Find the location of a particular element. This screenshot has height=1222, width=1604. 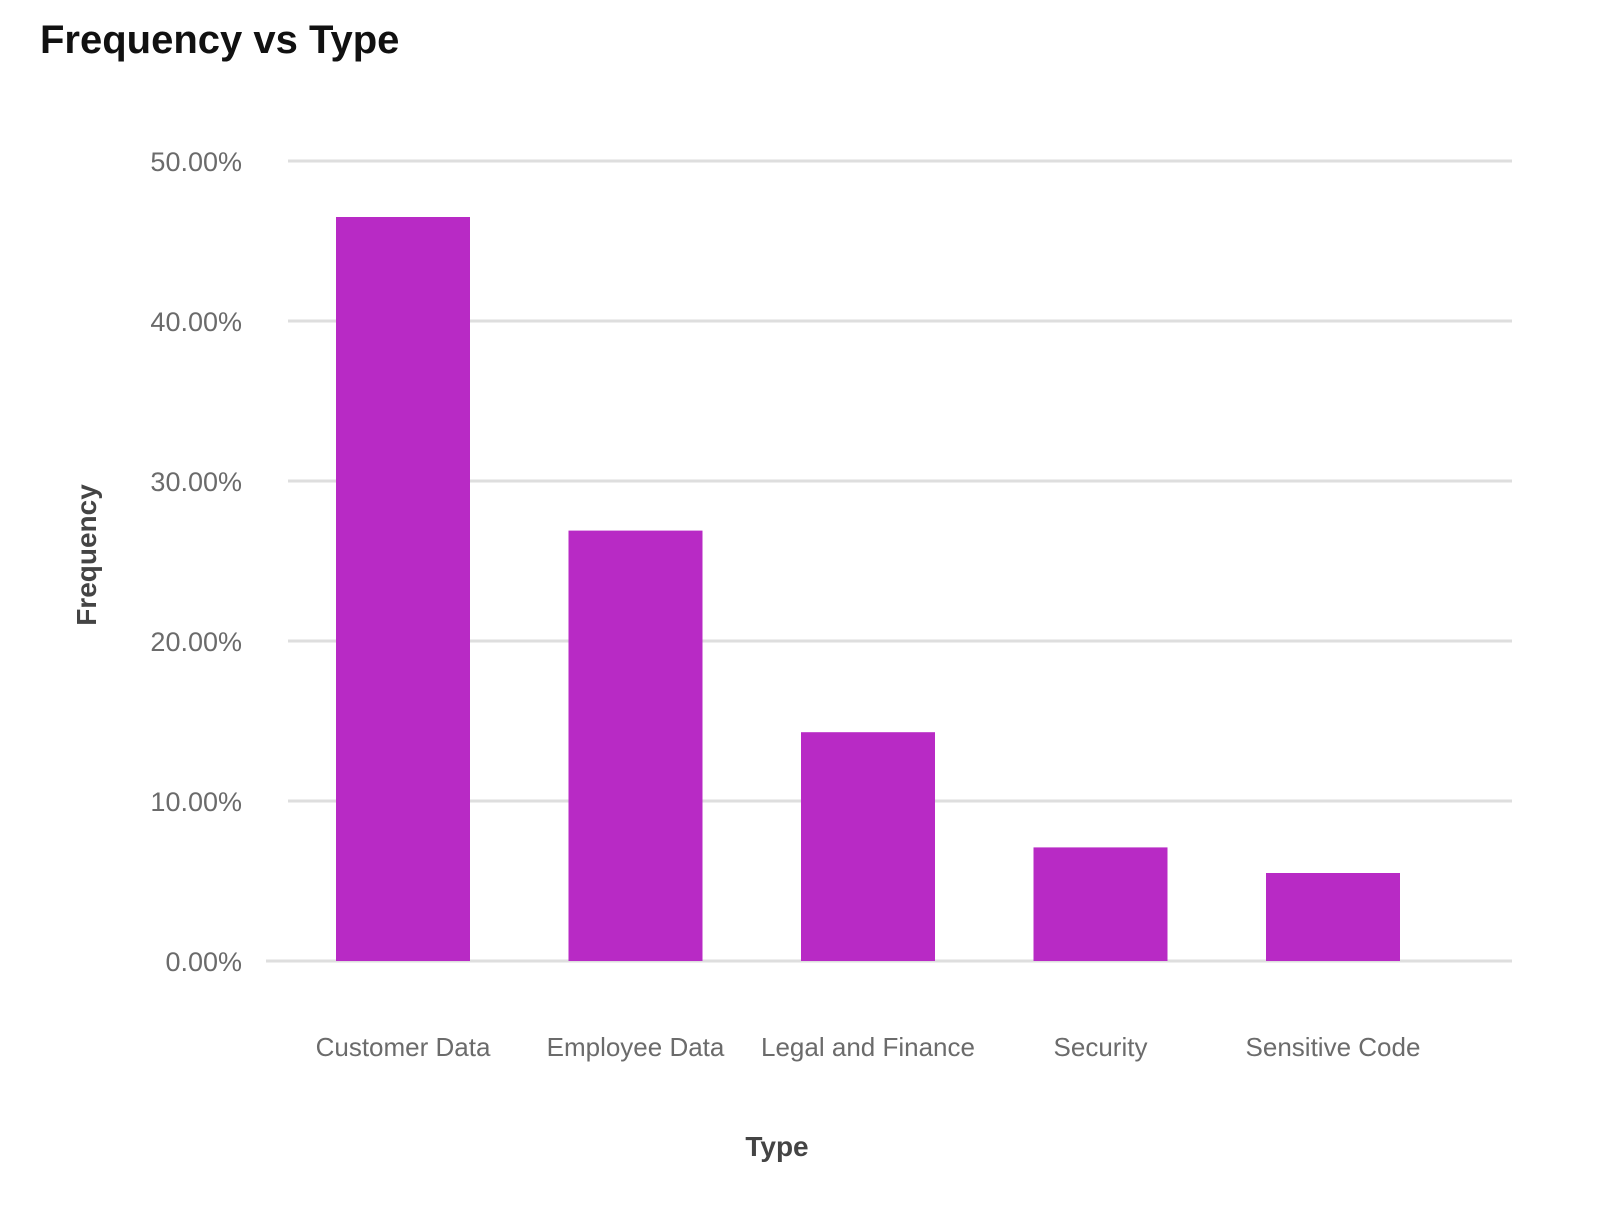

x-tick-label: Legal and Finance is located at coordinates (868, 1047).